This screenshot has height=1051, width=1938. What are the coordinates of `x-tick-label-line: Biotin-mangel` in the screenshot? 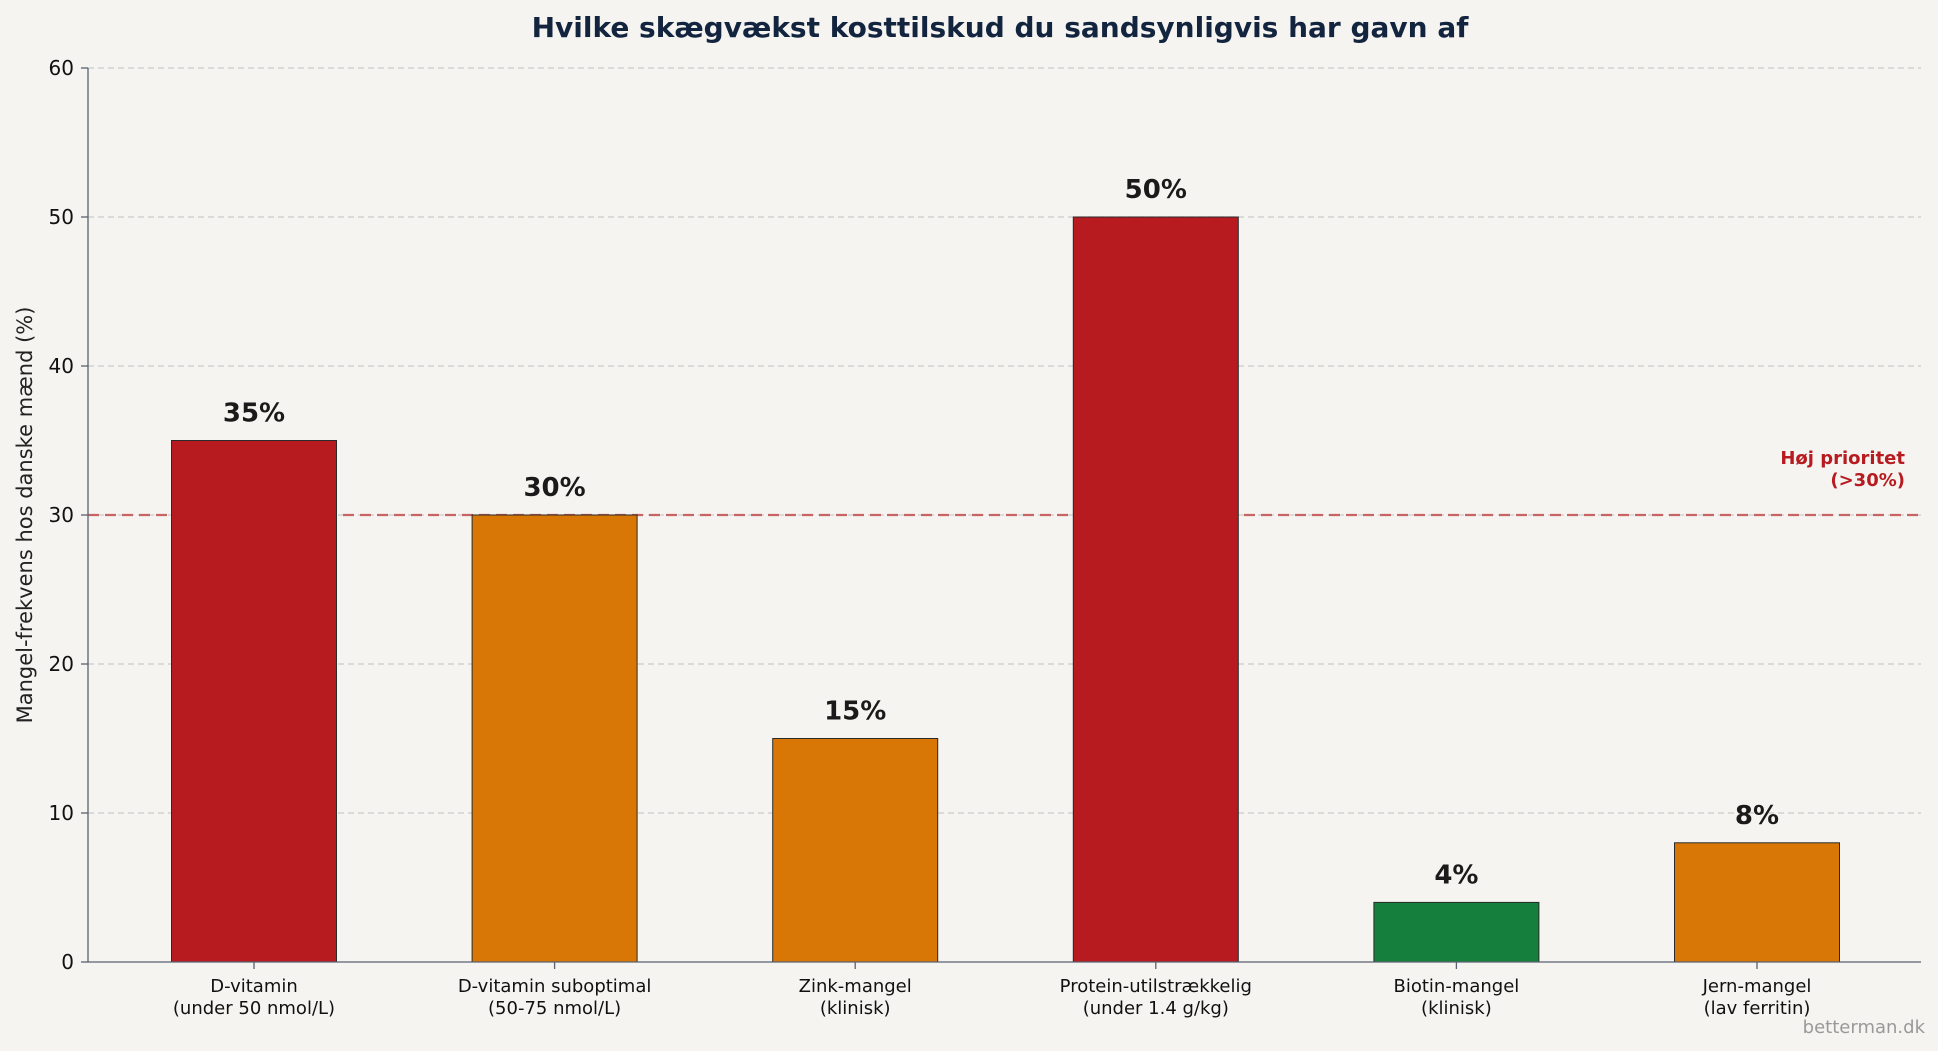 It's located at (1456, 986).